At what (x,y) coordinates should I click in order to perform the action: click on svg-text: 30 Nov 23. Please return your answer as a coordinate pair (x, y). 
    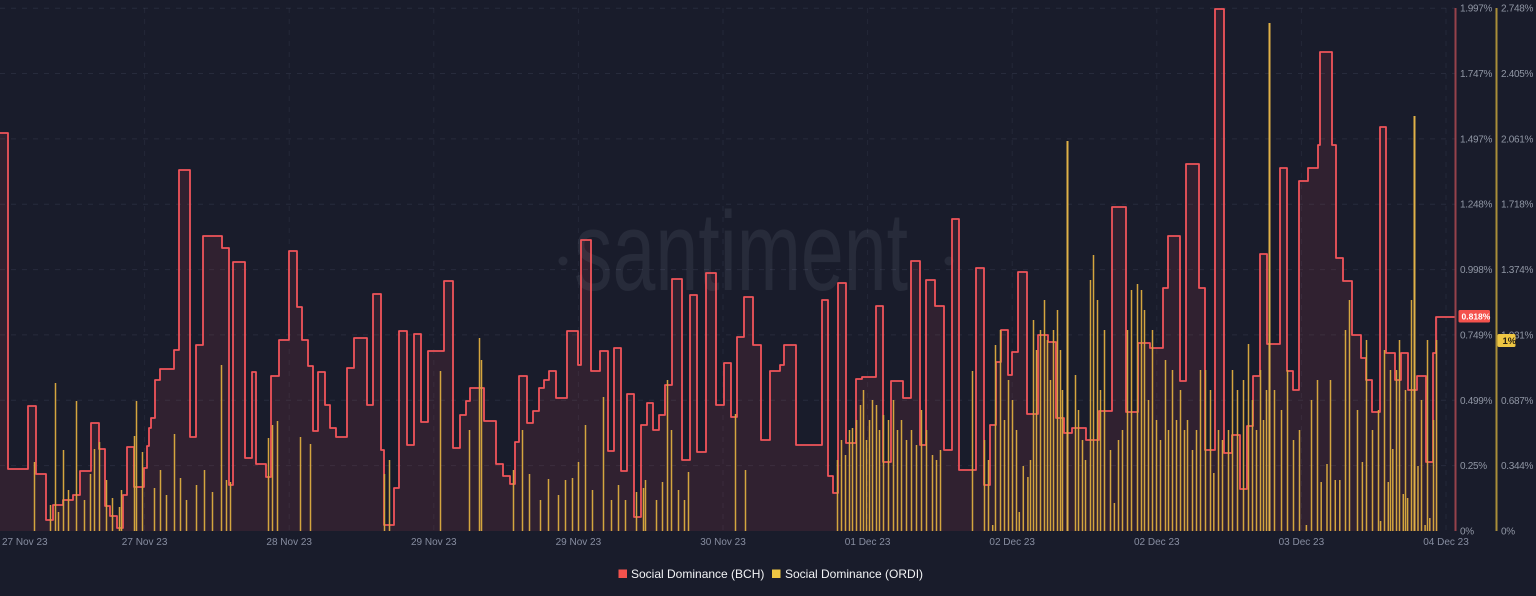
    Looking at the image, I should click on (723, 542).